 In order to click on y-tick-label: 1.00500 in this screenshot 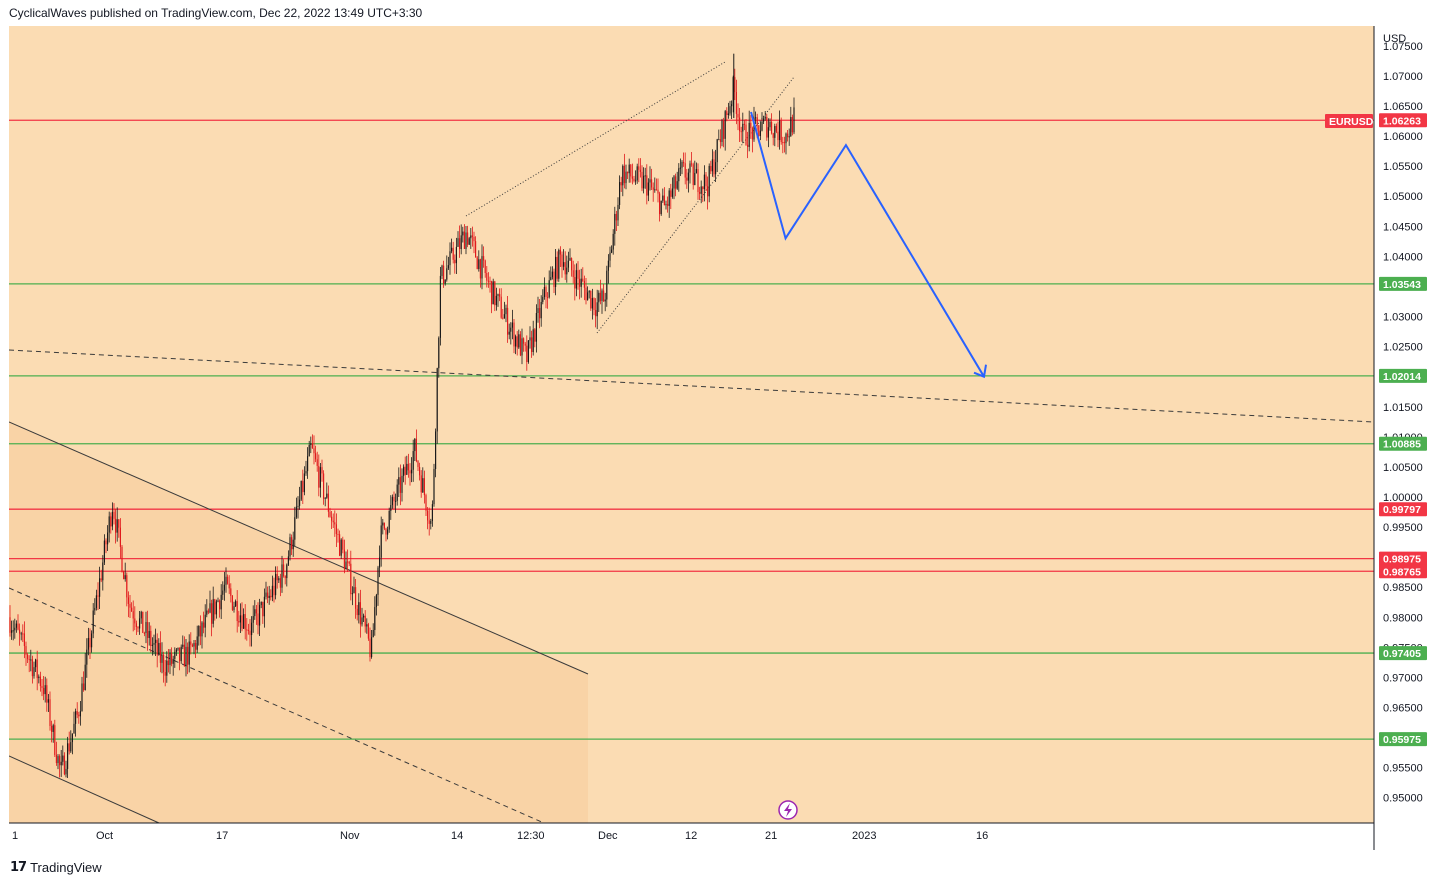, I will do `click(1403, 468)`.